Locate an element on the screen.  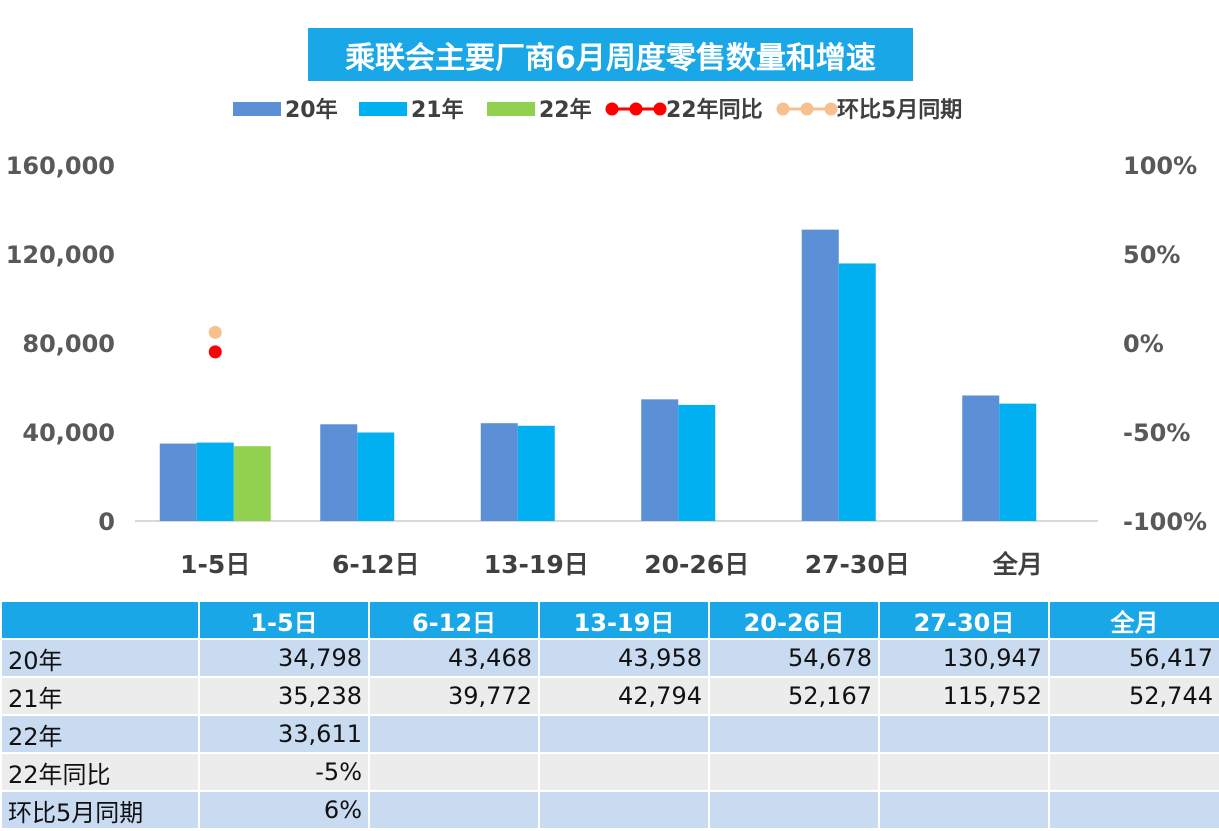
table-cell: 115,752 is located at coordinates (964, 696).